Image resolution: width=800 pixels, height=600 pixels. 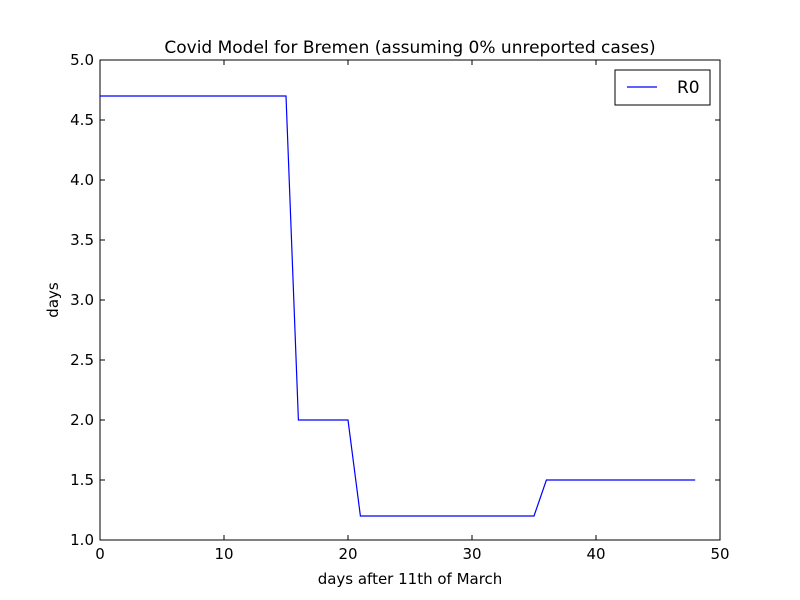 I want to click on legend-box, so click(x=662, y=87).